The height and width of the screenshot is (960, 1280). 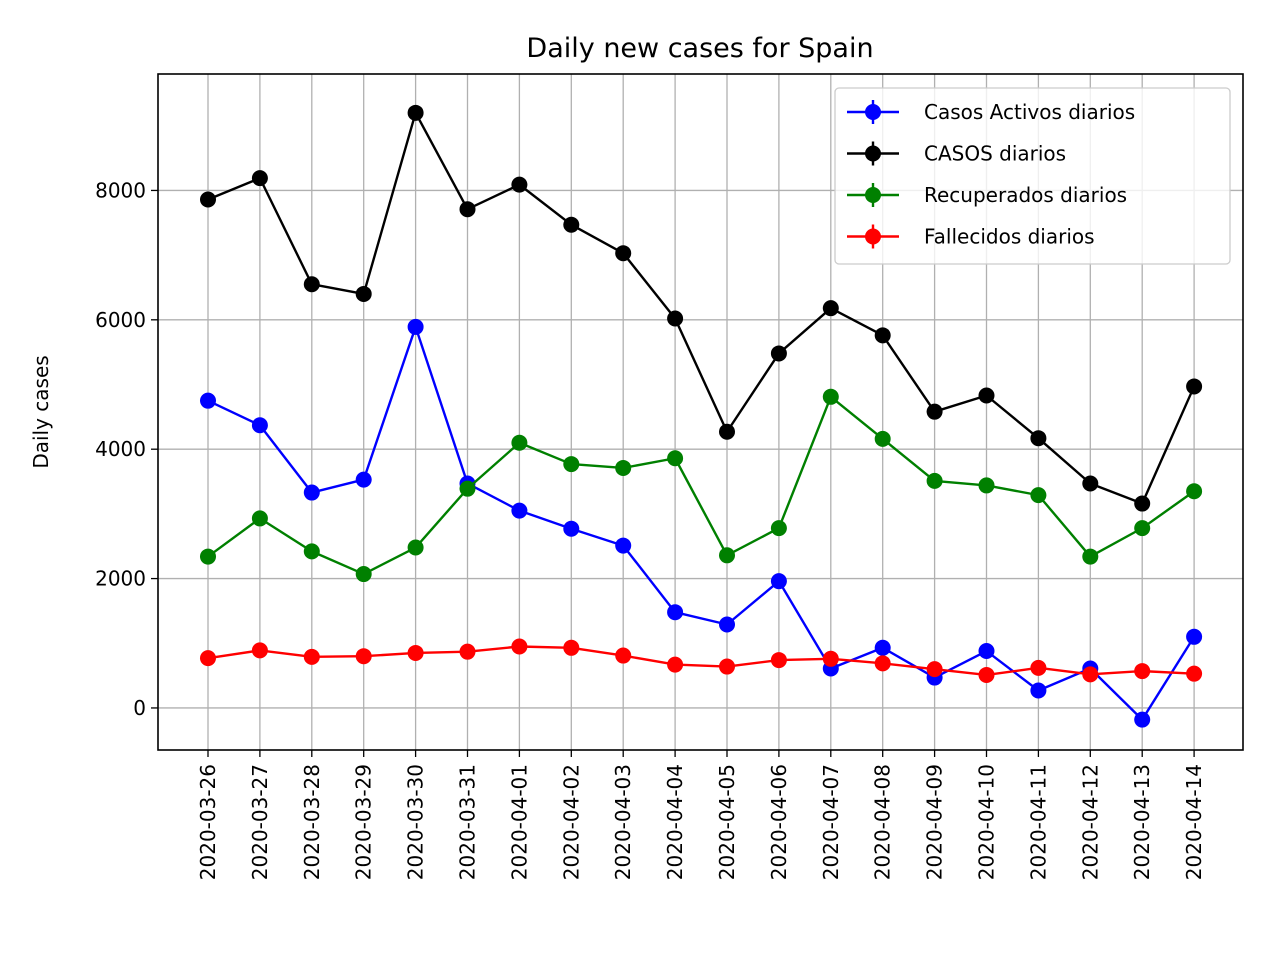 What do you see at coordinates (260, 822) in the screenshot?
I see `x-tick-label: 2020-03-27` at bounding box center [260, 822].